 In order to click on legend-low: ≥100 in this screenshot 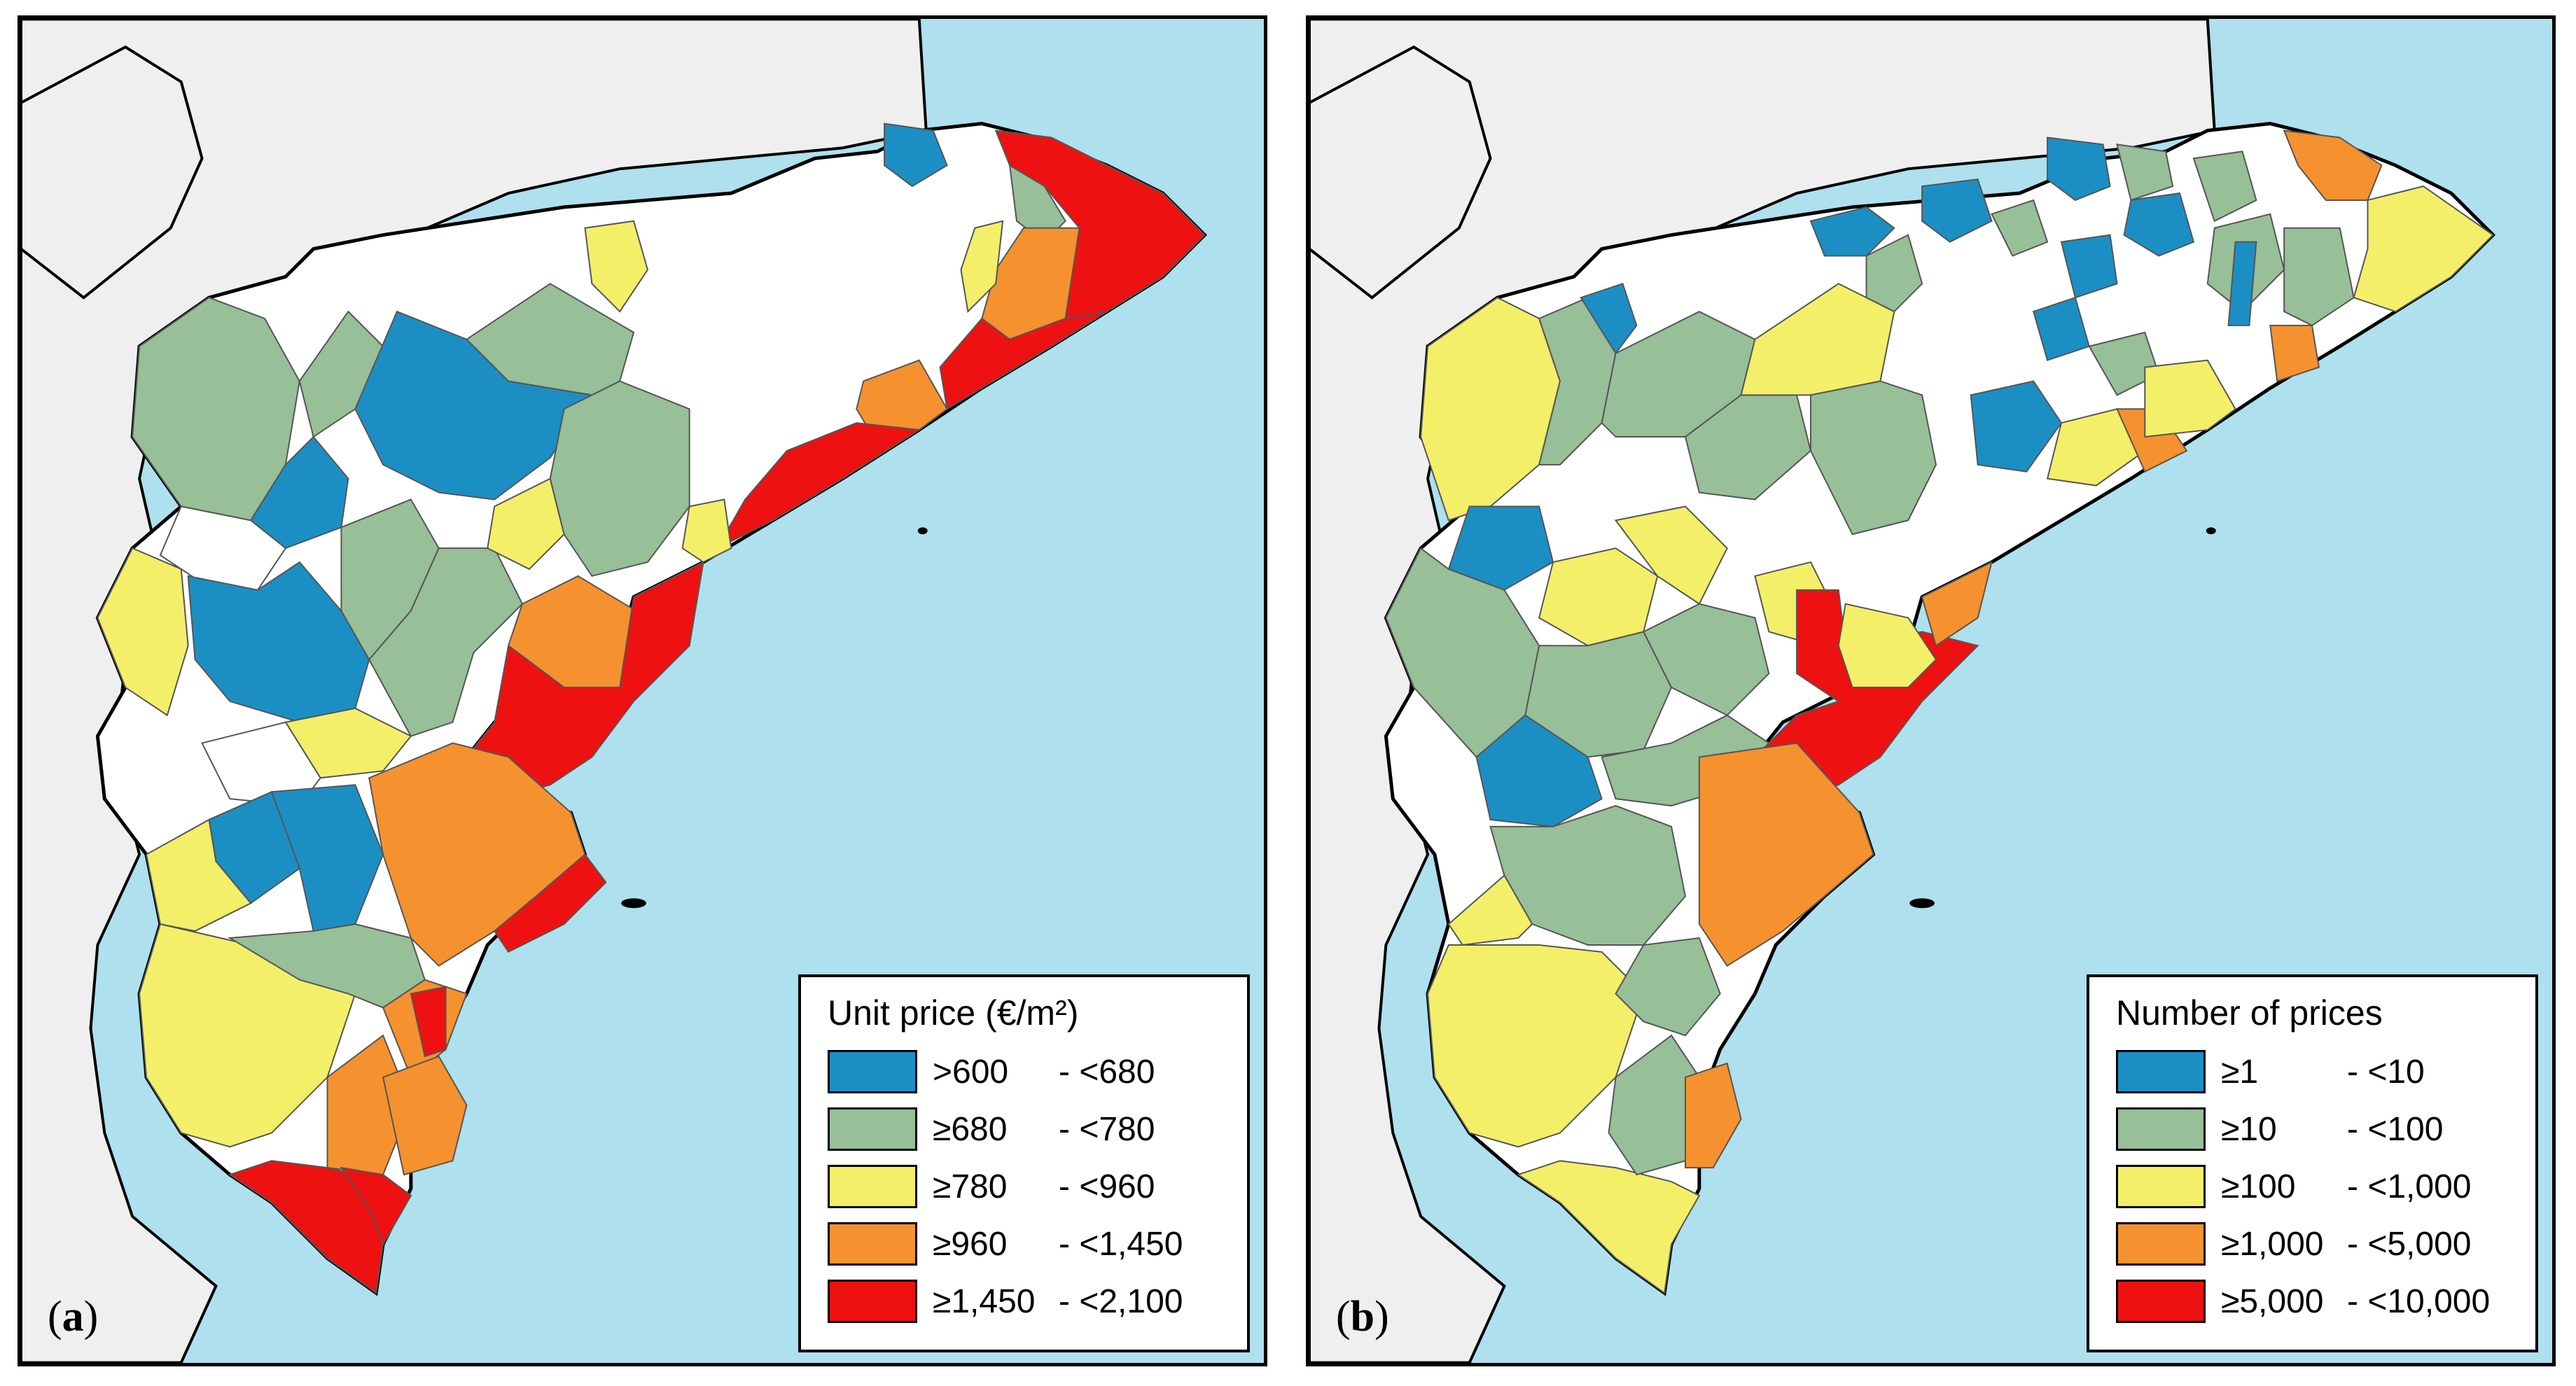, I will do `click(2258, 1186)`.